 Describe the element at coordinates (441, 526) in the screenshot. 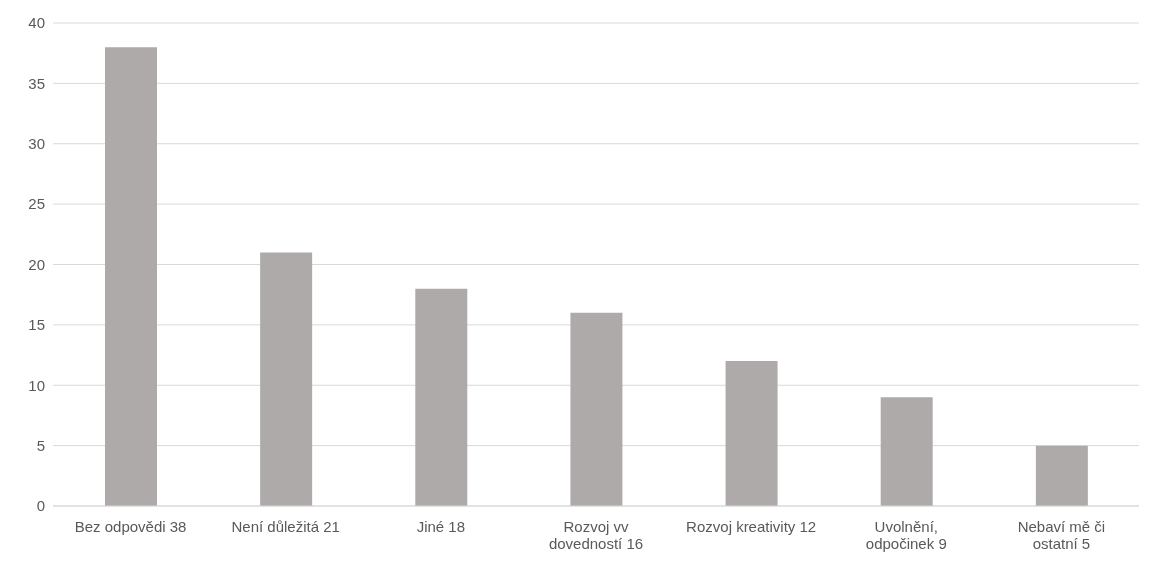

I see `x-tick-label: Jiné 18` at that location.